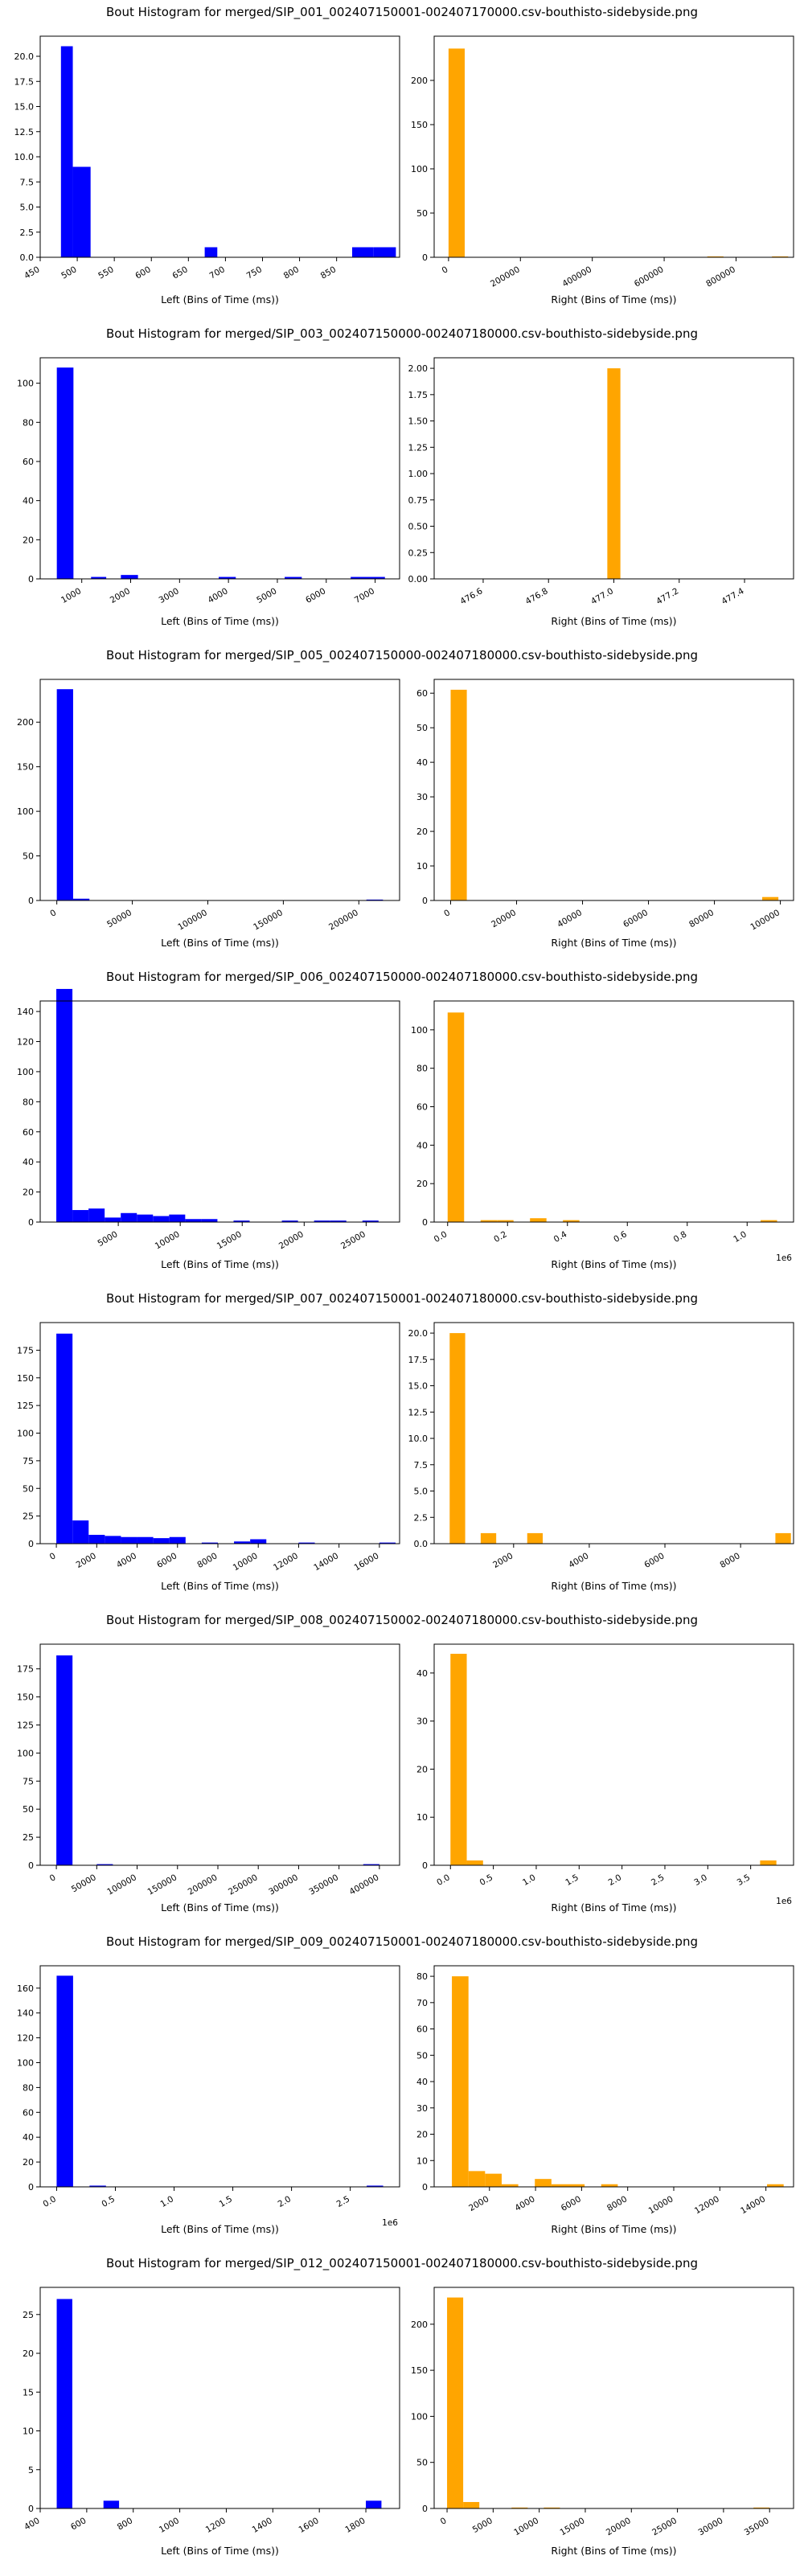 The width and height of the screenshot is (804, 2576). Describe the element at coordinates (285, 2201) in the screenshot. I see `x-tick-label: 2.0` at that location.